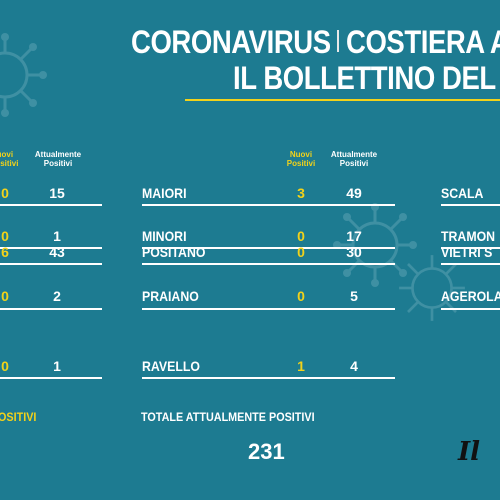 The image size is (500, 500). What do you see at coordinates (5, 252) in the screenshot?
I see `left-row-3-new: 6` at bounding box center [5, 252].